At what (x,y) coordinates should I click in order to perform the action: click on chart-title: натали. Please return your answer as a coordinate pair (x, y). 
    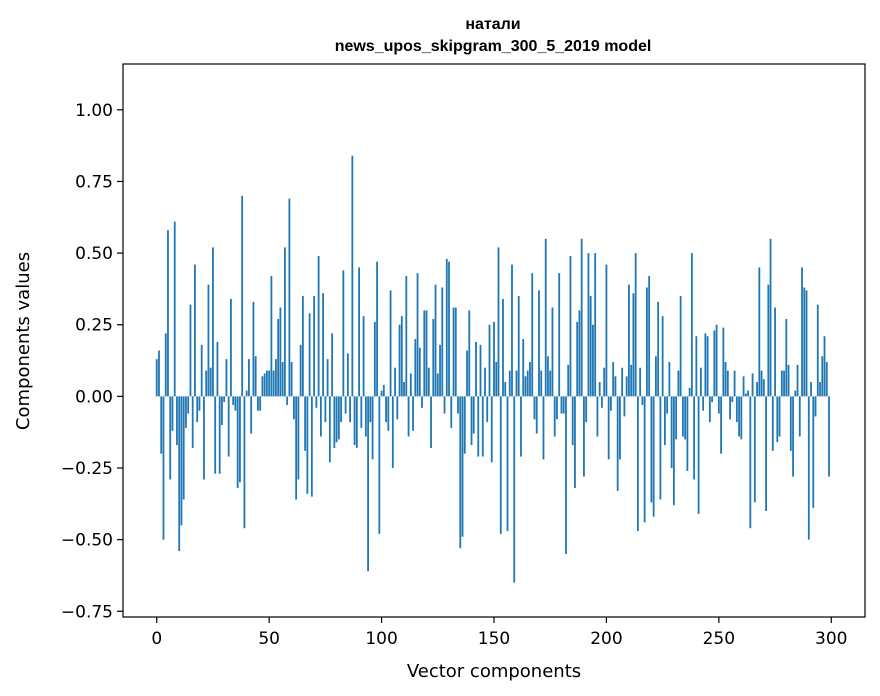
    Looking at the image, I should click on (492, 24).